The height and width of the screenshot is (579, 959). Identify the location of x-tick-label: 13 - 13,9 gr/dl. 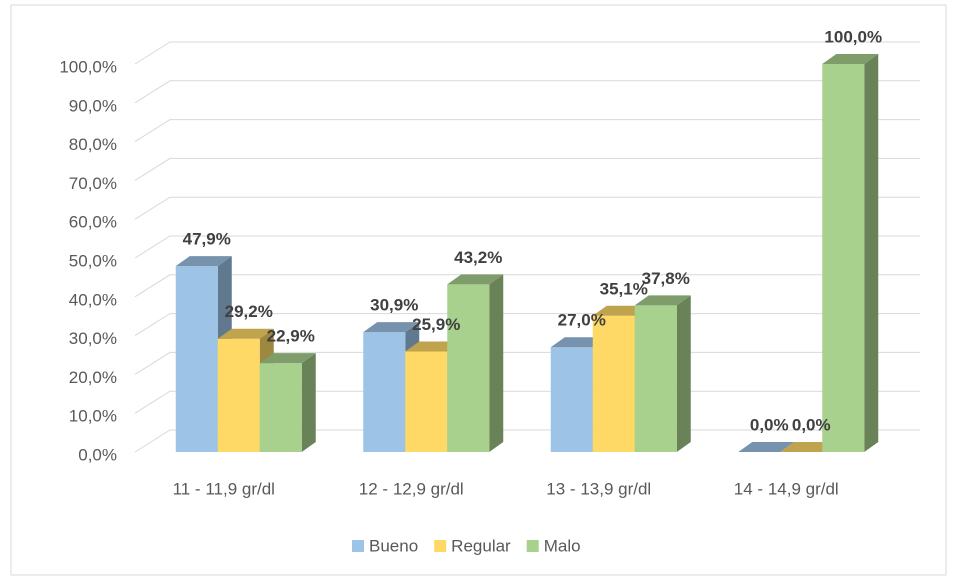
(598, 488).